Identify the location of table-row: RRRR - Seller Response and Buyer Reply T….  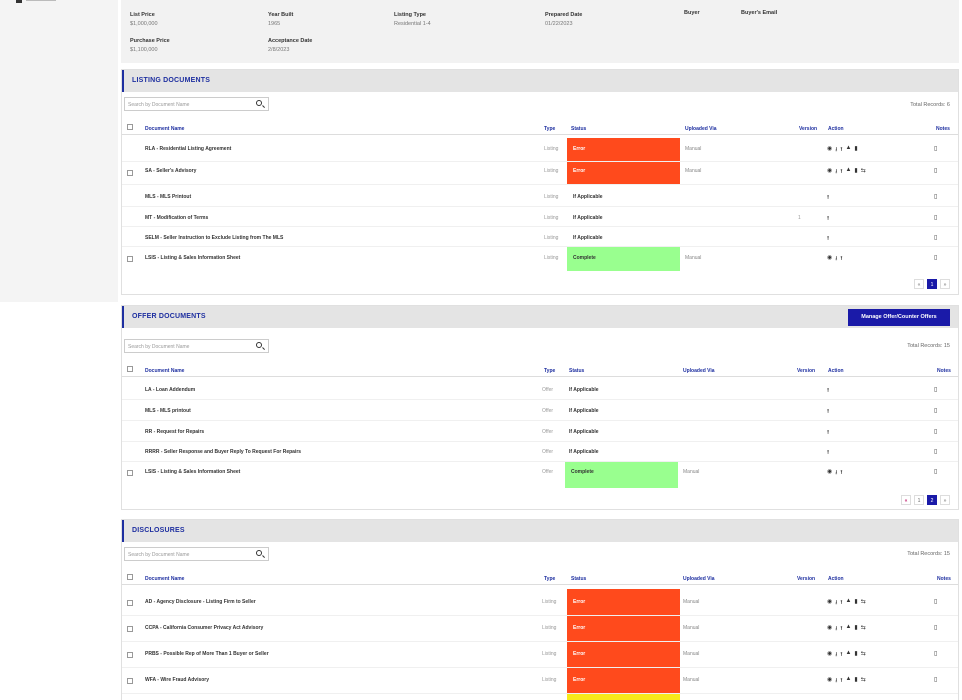
(540, 452).